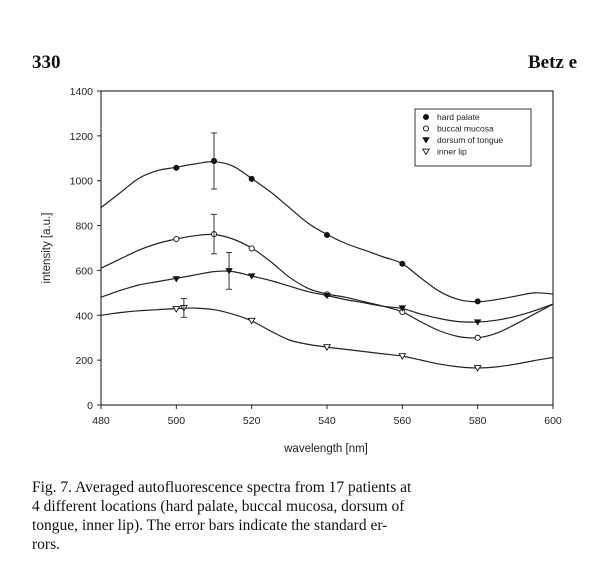  I want to click on y-tick-label: 1200, so click(82, 137).